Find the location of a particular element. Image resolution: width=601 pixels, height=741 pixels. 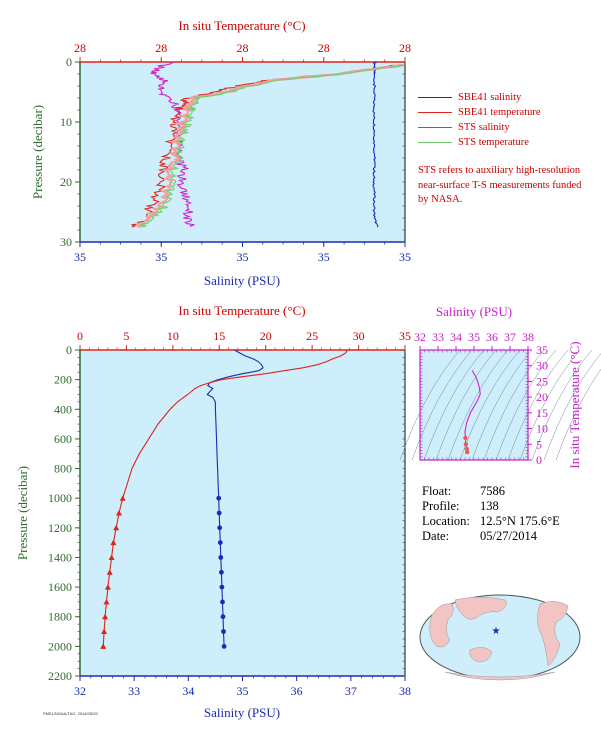

ts-temp-tick-label: 35 is located at coordinates (542, 350).